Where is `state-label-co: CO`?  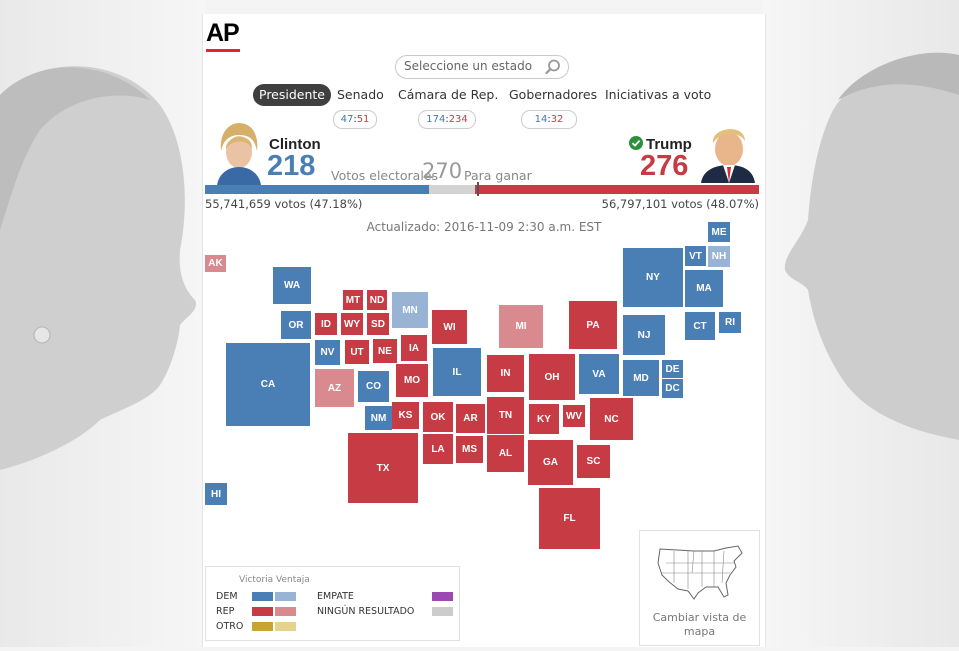
state-label-co: CO is located at coordinates (373, 386).